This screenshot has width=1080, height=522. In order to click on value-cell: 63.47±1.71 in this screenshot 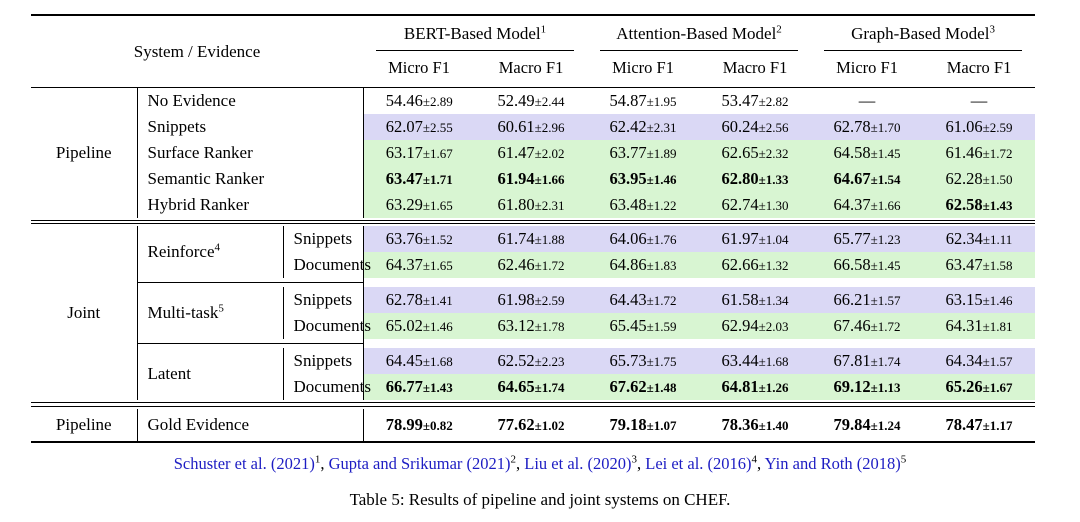, I will do `click(419, 178)`.